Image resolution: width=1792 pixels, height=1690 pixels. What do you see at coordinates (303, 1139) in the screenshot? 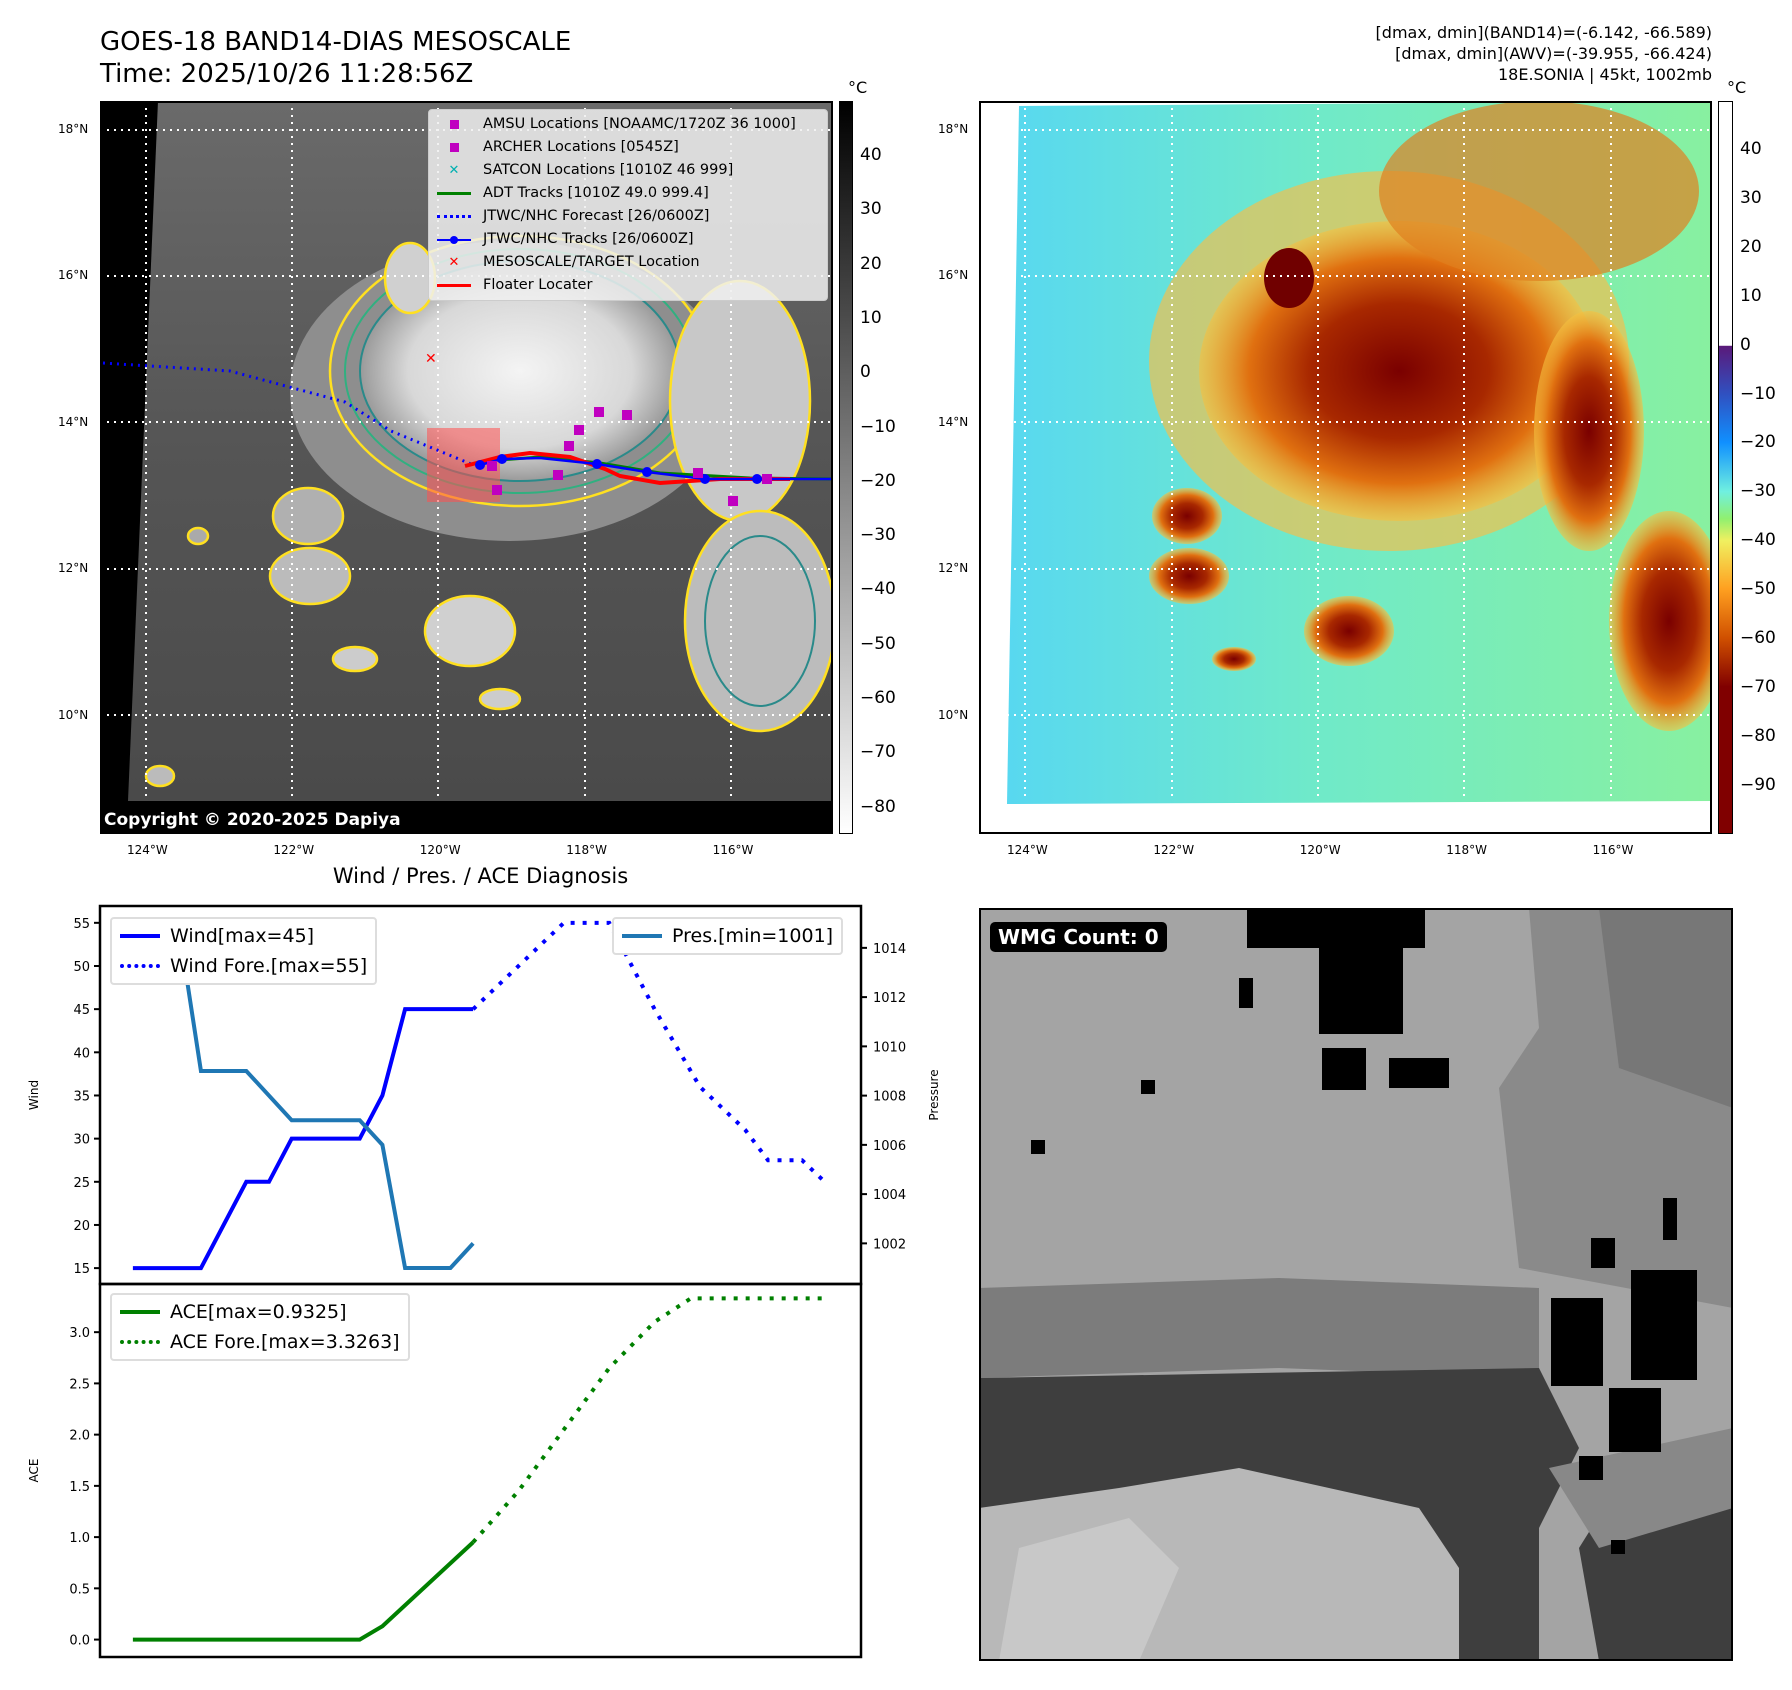
I see `series-line-wind-max----` at bounding box center [303, 1139].